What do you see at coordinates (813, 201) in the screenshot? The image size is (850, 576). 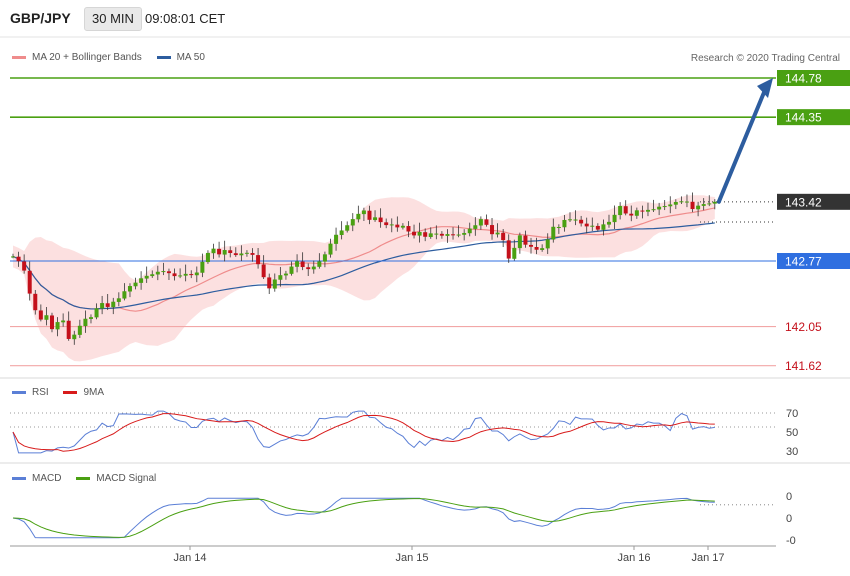 I see `price-badge-143.42` at bounding box center [813, 201].